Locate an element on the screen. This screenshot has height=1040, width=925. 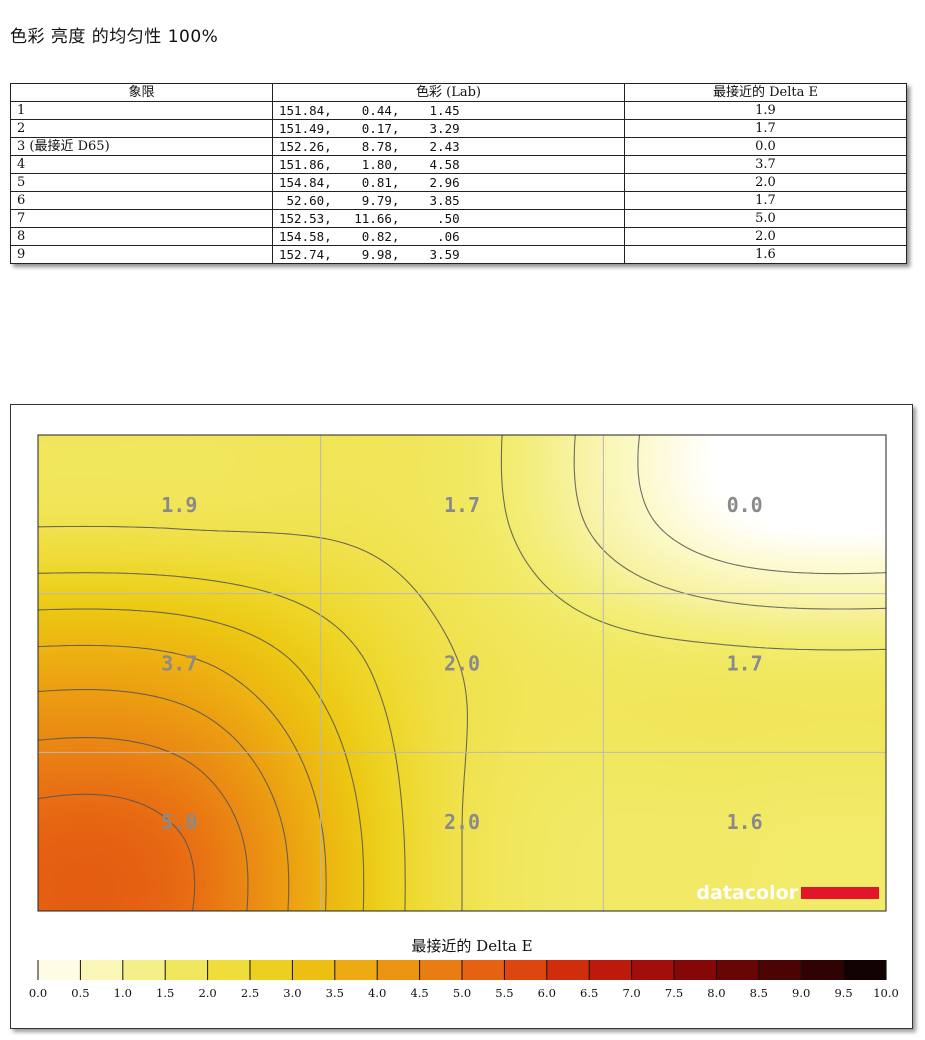
cell-delta-e: 1.7 is located at coordinates (765, 128).